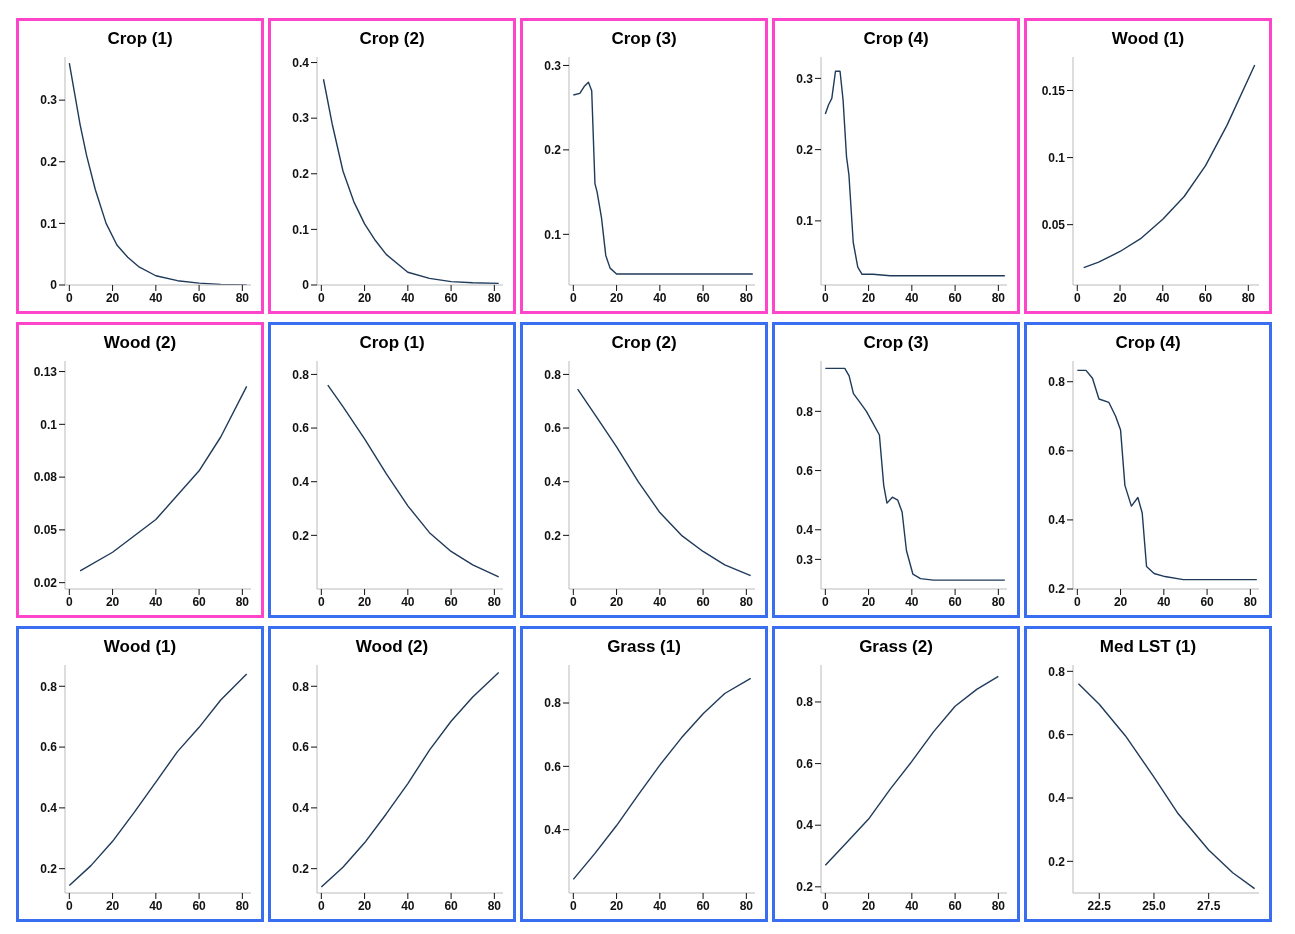 This screenshot has height=934, width=1295. I want to click on x-tick-label: 25.0, so click(1154, 905).